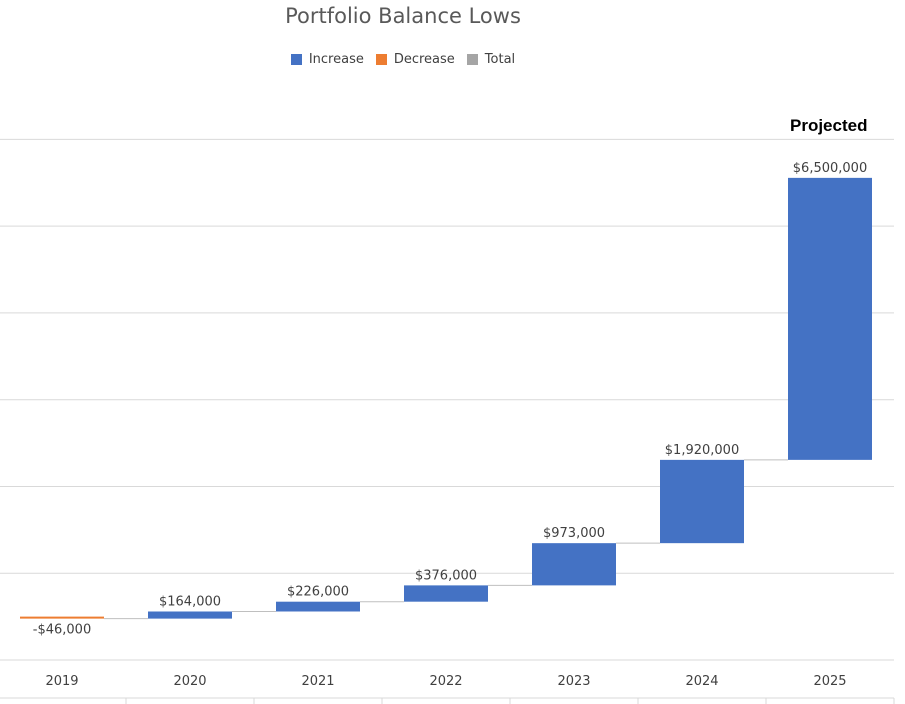  What do you see at coordinates (403, 16) in the screenshot?
I see `chart-title: Portfolio Balance Lows` at bounding box center [403, 16].